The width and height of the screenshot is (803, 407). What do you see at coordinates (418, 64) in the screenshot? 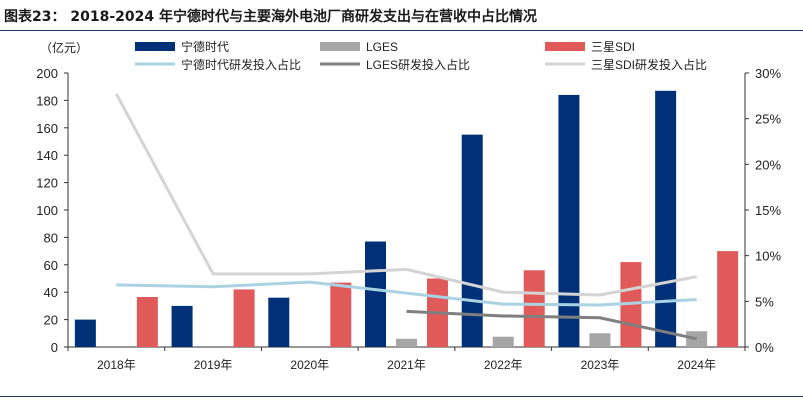
I see `legend-label-4: LGES研发投入占比` at bounding box center [418, 64].